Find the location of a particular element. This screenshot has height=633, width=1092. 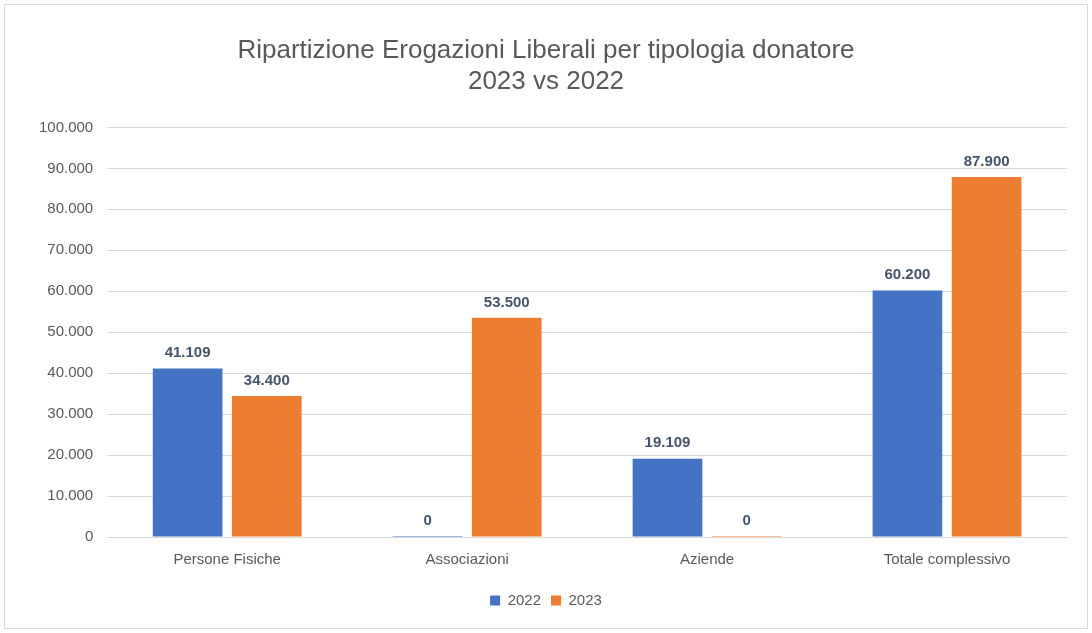

legend-label: 2023 is located at coordinates (585, 599).